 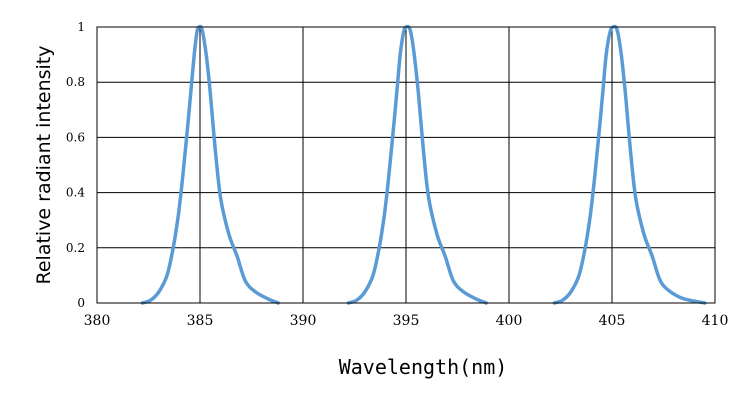 I want to click on y-tick-label-1: 0.2, so click(x=75, y=248).